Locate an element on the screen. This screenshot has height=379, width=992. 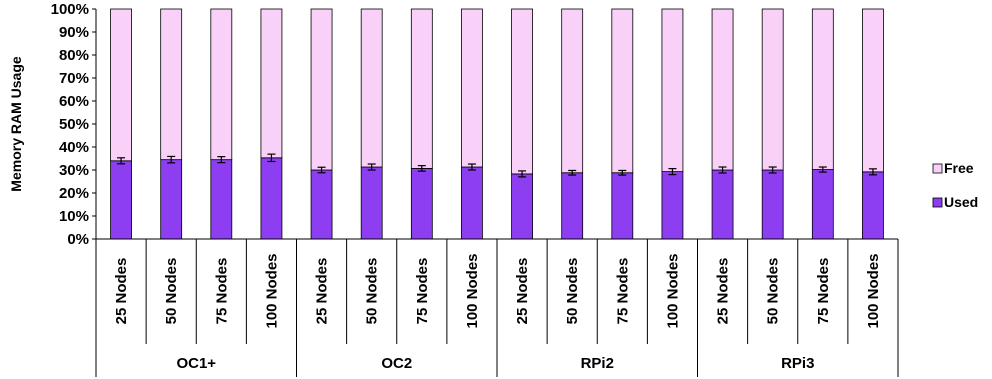
y-tick-label: 80% is located at coordinates (74, 55).